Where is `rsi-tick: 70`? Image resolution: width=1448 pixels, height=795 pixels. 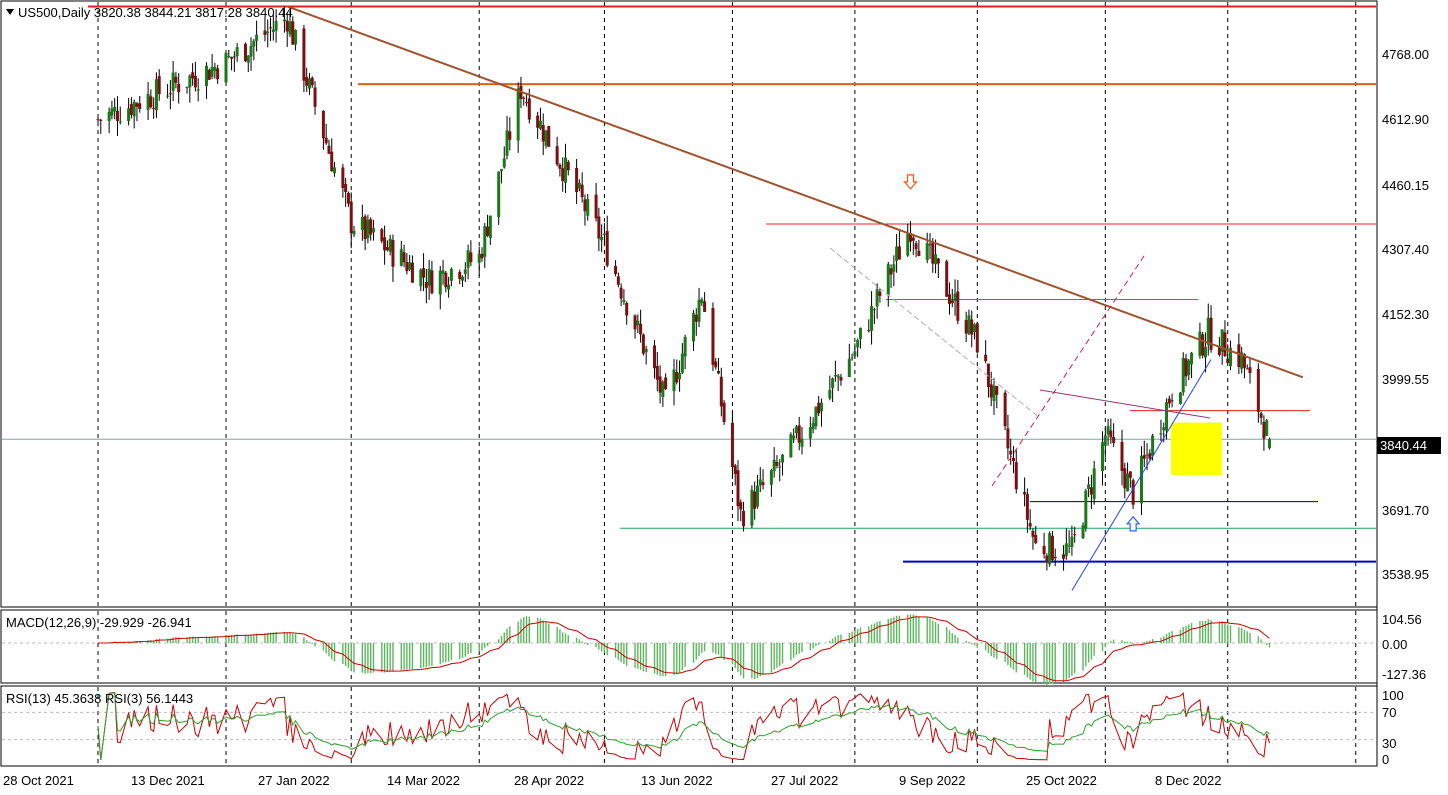
rsi-tick: 70 is located at coordinates (1389, 712).